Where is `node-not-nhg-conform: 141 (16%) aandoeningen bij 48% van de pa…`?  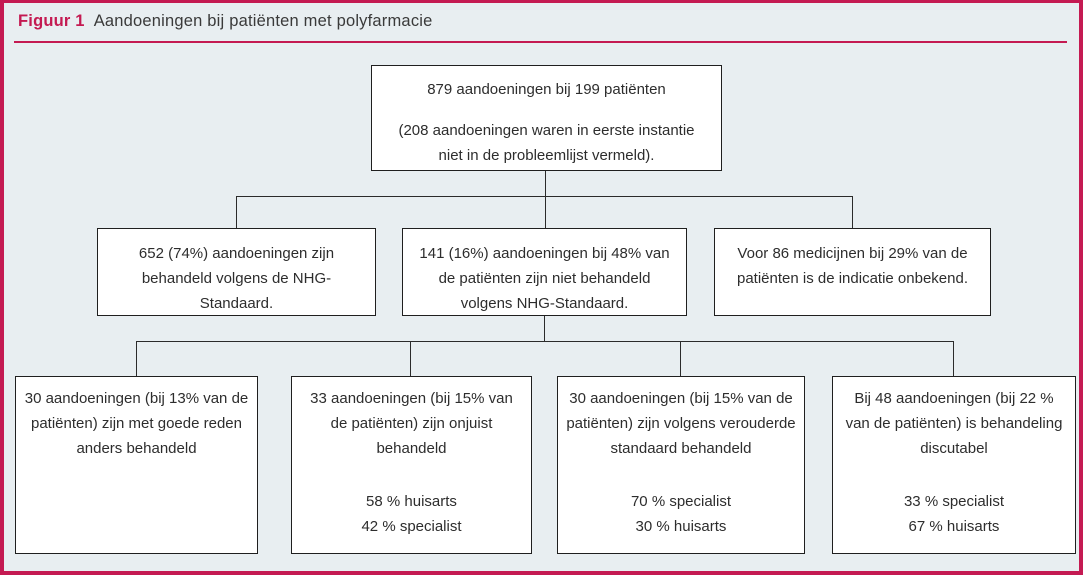 node-not-nhg-conform: 141 (16%) aandoeningen bij 48% van de pa… is located at coordinates (544, 272).